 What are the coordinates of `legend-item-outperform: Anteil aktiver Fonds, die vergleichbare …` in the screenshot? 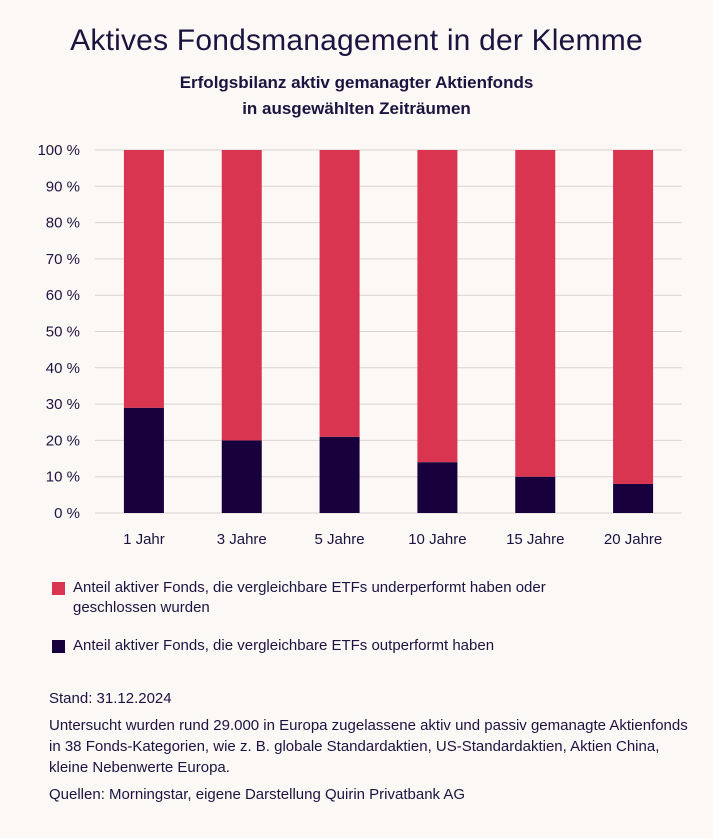 It's located at (327, 646).